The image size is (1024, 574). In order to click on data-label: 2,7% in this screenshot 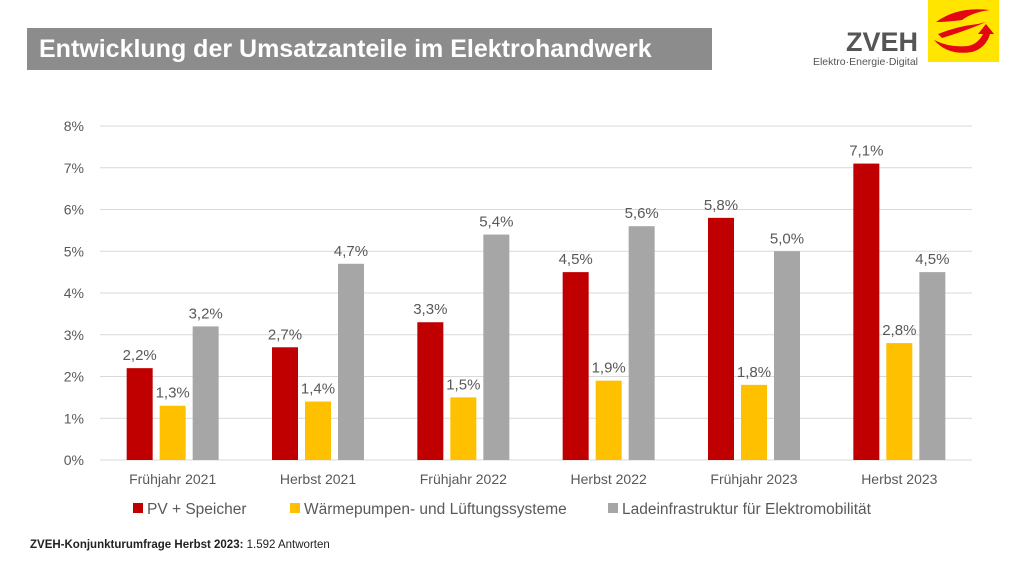, I will do `click(285, 334)`.